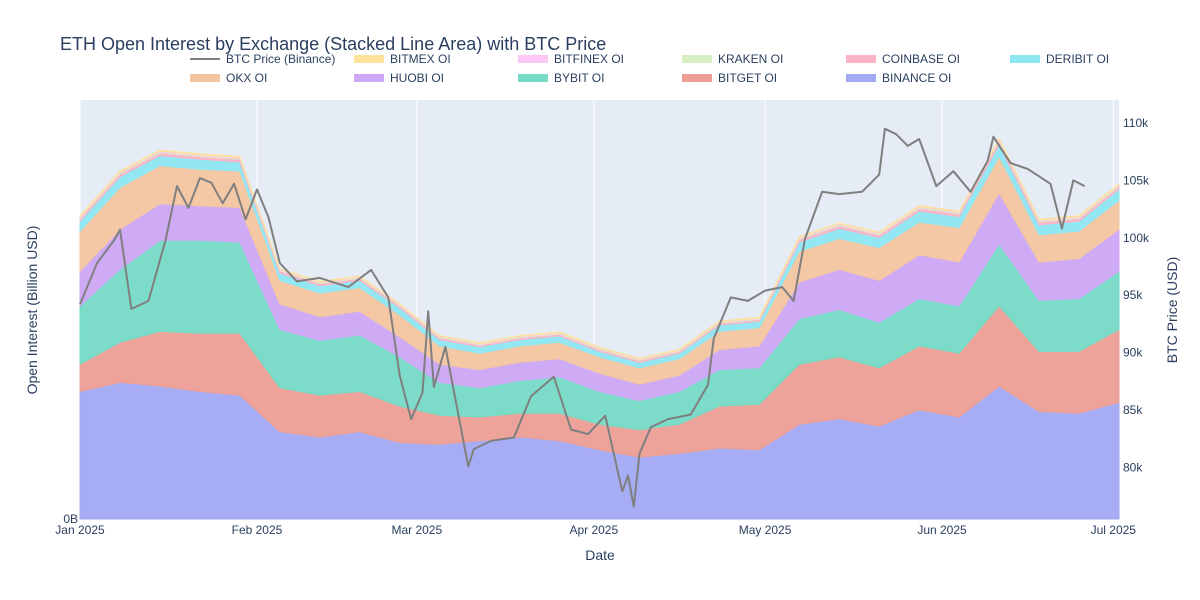 Image resolution: width=1200 pixels, height=600 pixels. What do you see at coordinates (600, 555) in the screenshot?
I see `x-axis-title: Date` at bounding box center [600, 555].